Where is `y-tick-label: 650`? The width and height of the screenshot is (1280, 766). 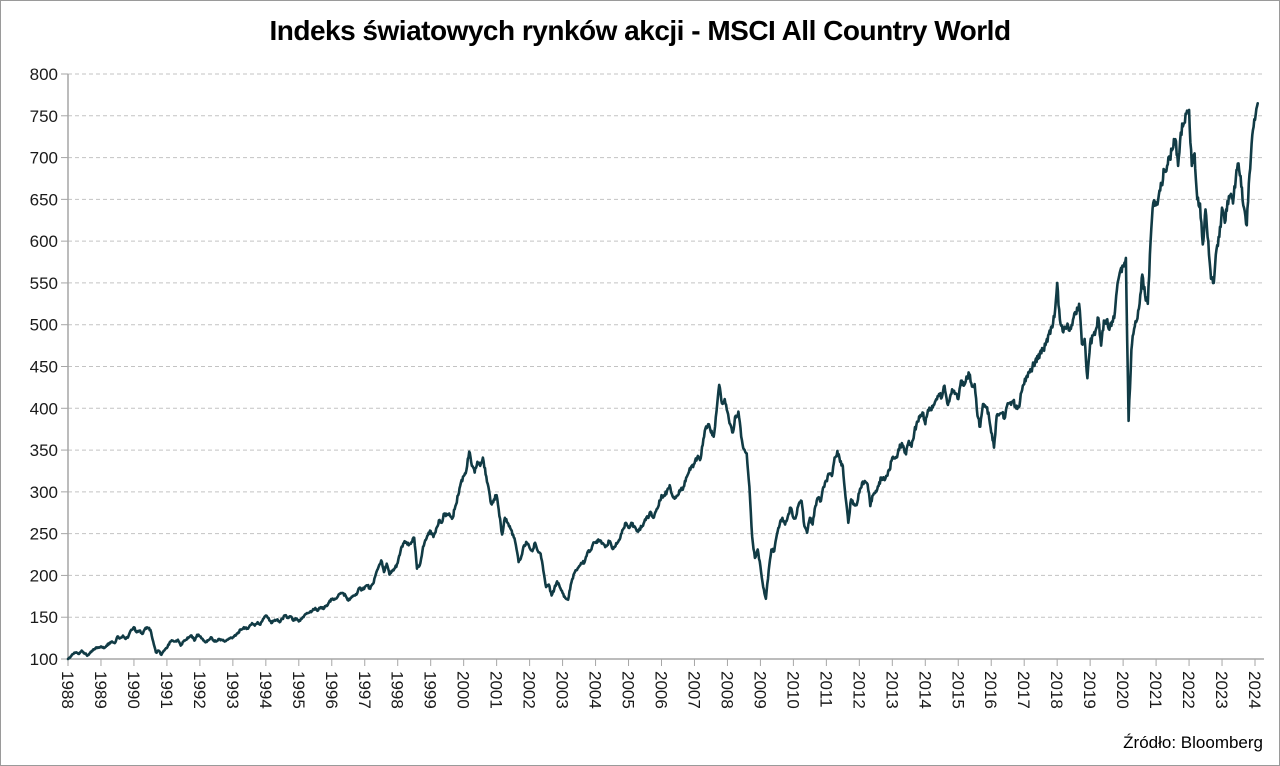
y-tick-label: 650 is located at coordinates (44, 199).